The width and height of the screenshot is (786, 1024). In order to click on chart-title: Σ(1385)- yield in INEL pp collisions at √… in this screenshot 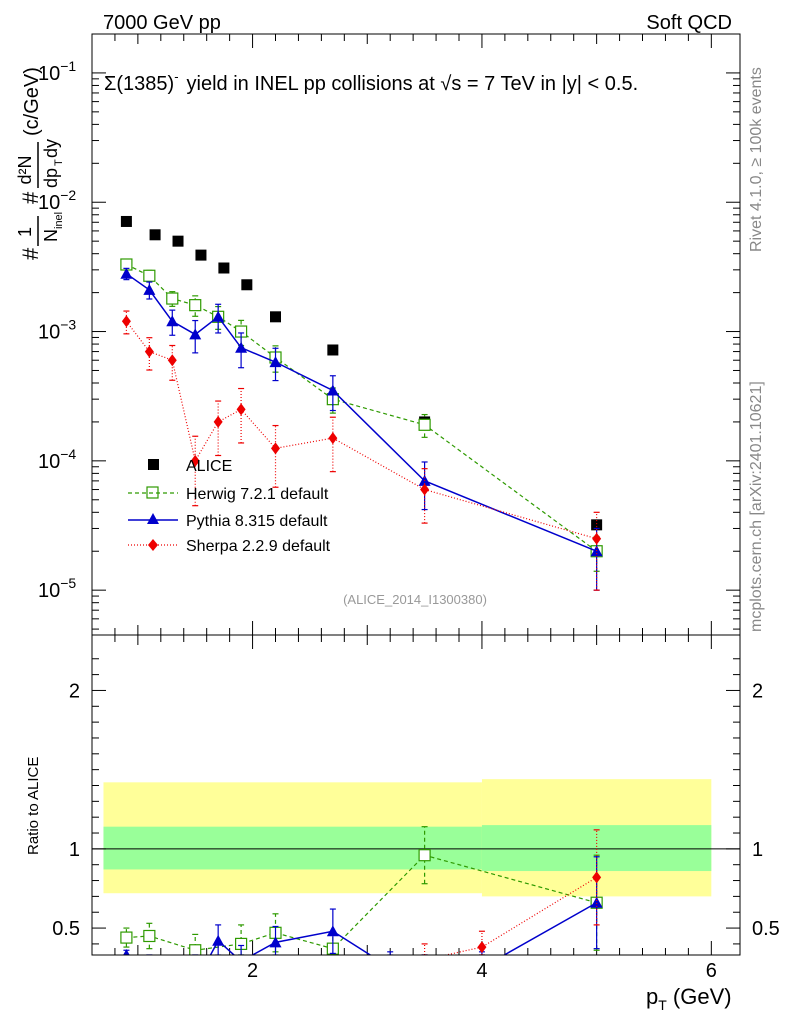, I will do `click(371, 82)`.